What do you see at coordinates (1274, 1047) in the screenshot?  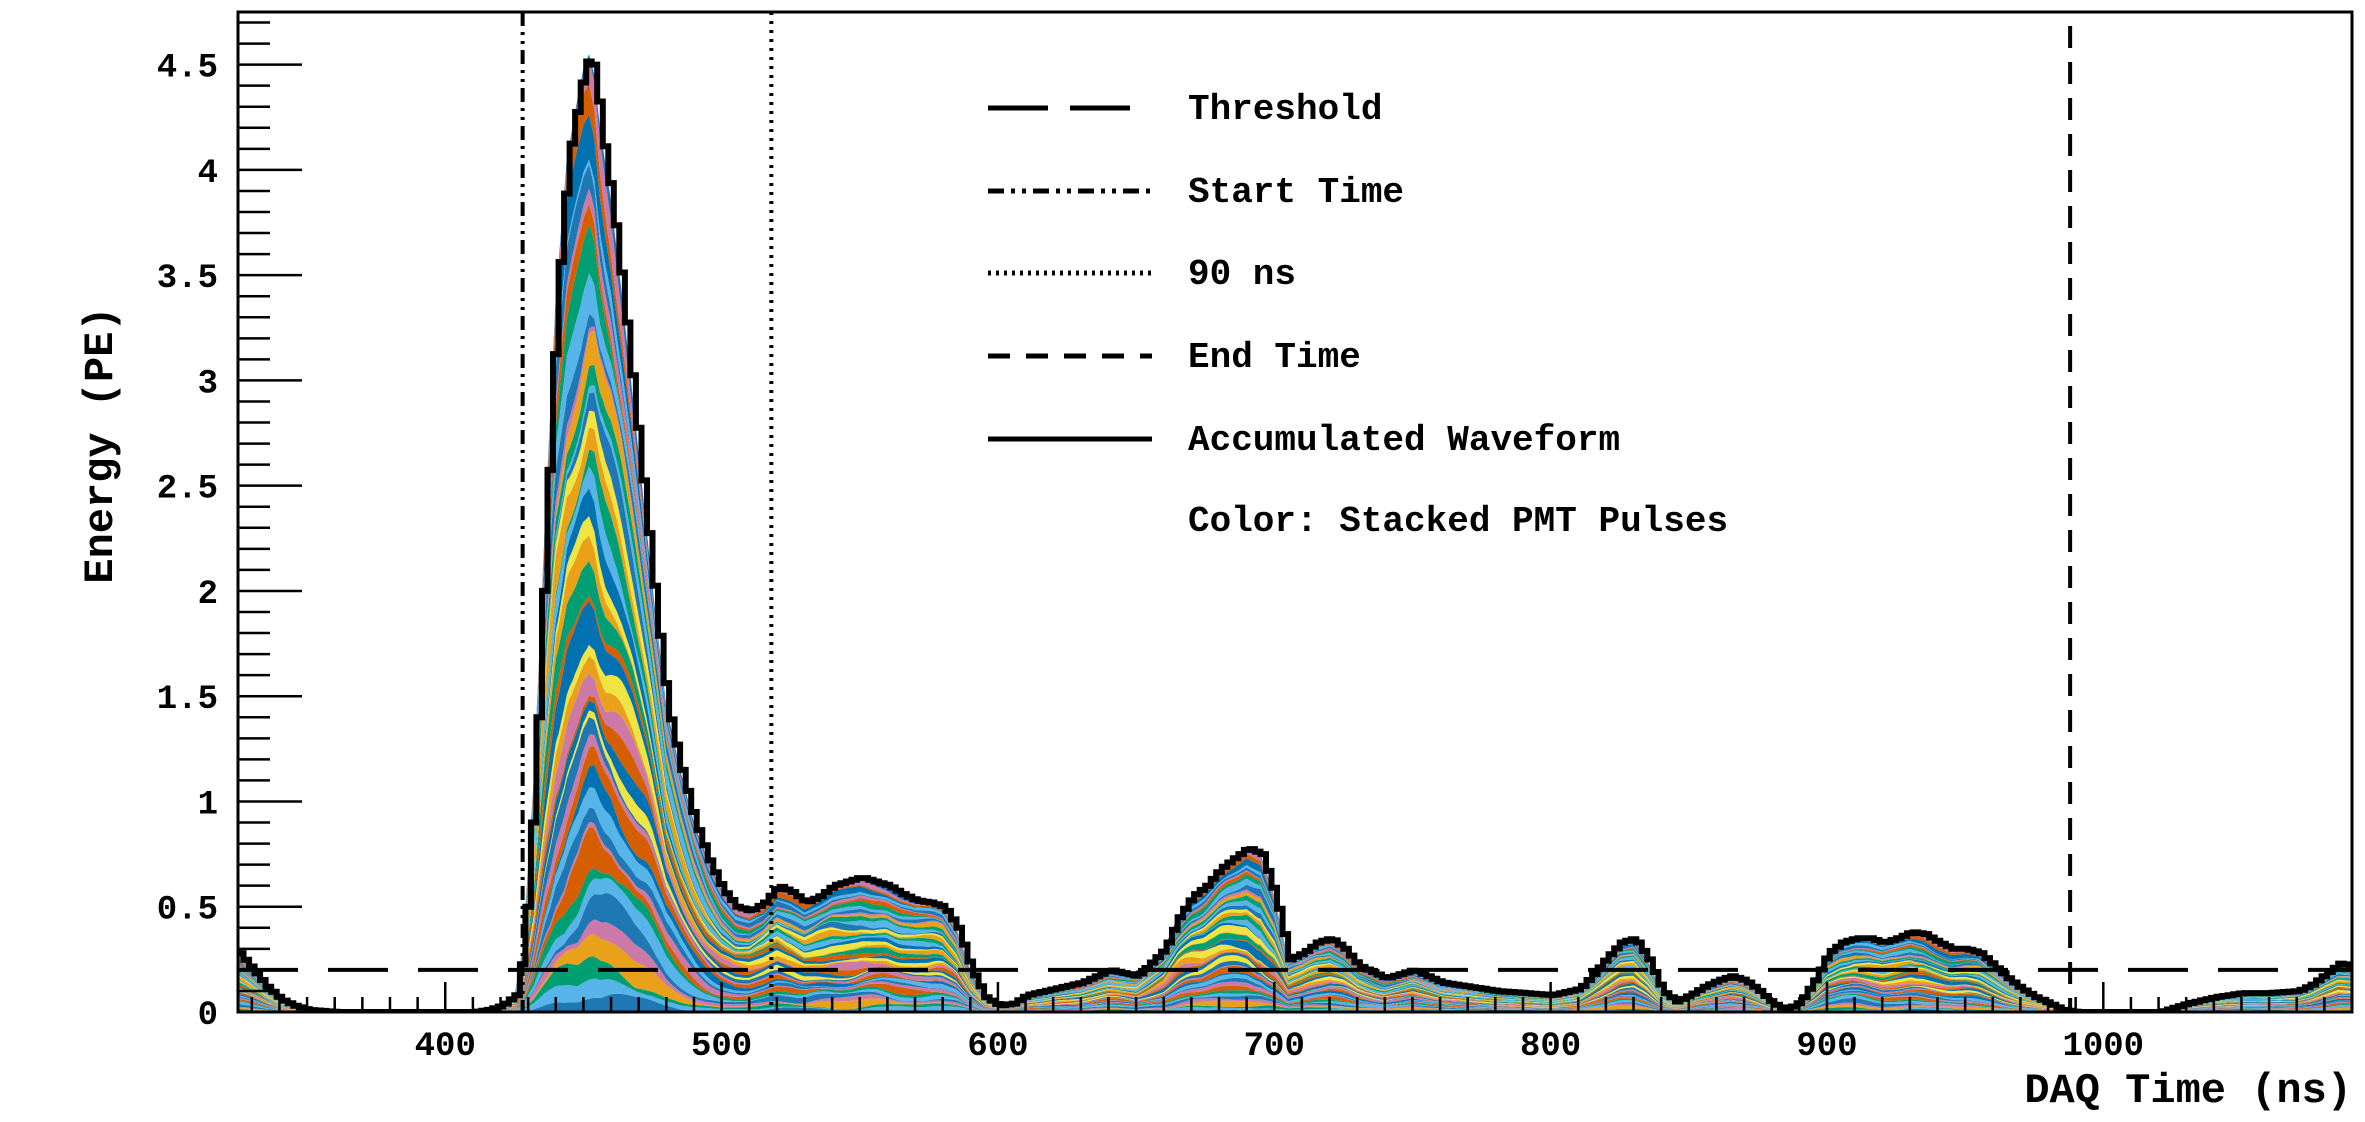 I see `x-tick-label: 700` at bounding box center [1274, 1047].